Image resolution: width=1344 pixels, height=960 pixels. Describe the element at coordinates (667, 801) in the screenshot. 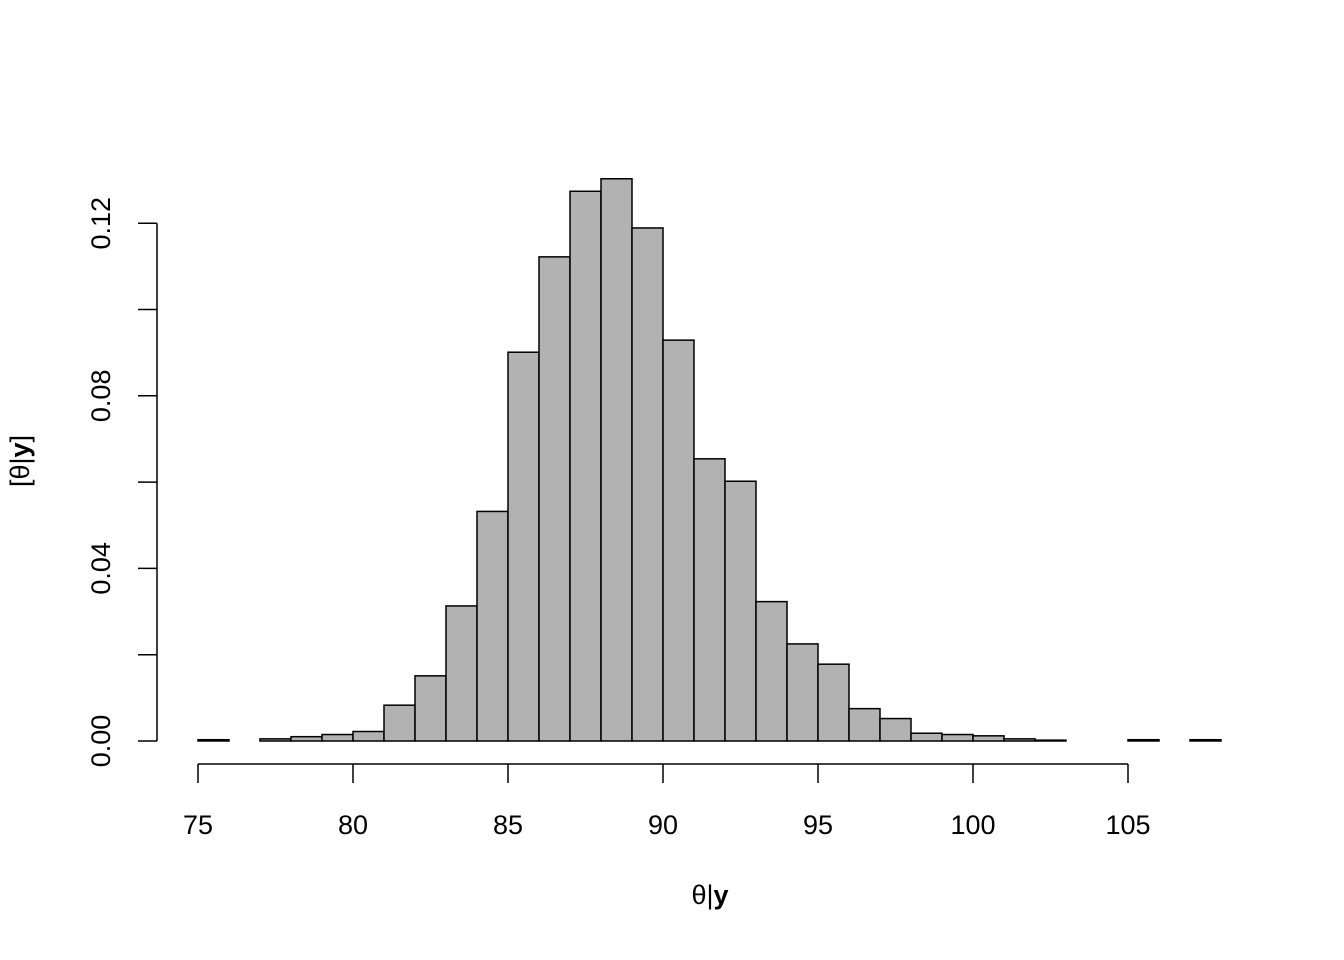

I see `x-axis: 75 80 85 90 95 100 105` at that location.